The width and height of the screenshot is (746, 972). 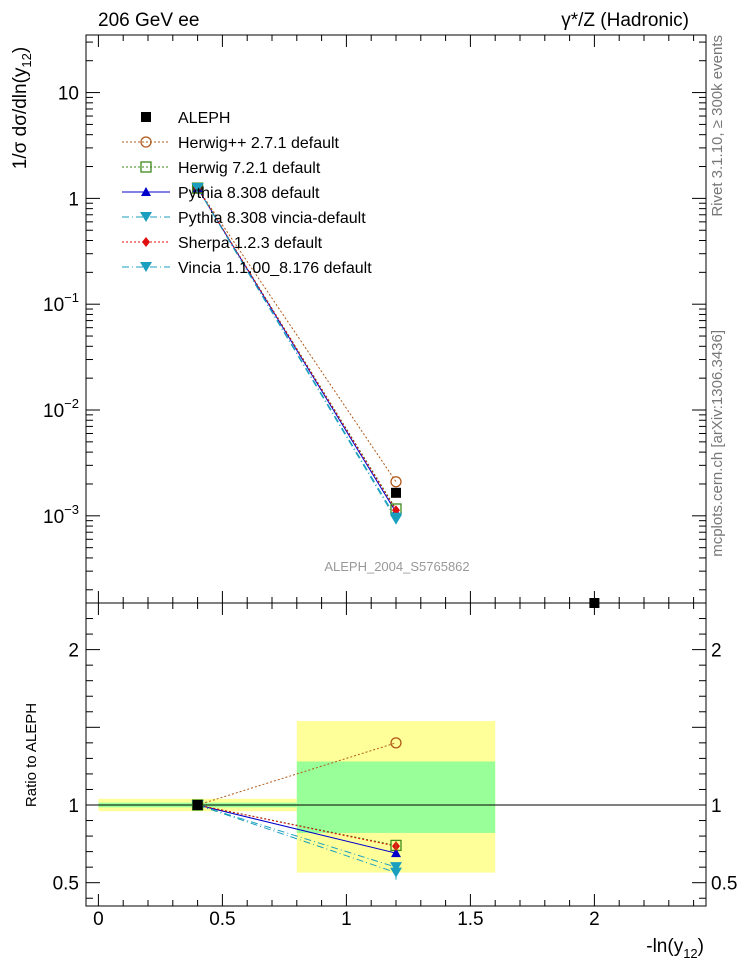 I want to click on mcplots-label: mcplots.cern.ch [arXiv:1306.3436], so click(x=717, y=443).